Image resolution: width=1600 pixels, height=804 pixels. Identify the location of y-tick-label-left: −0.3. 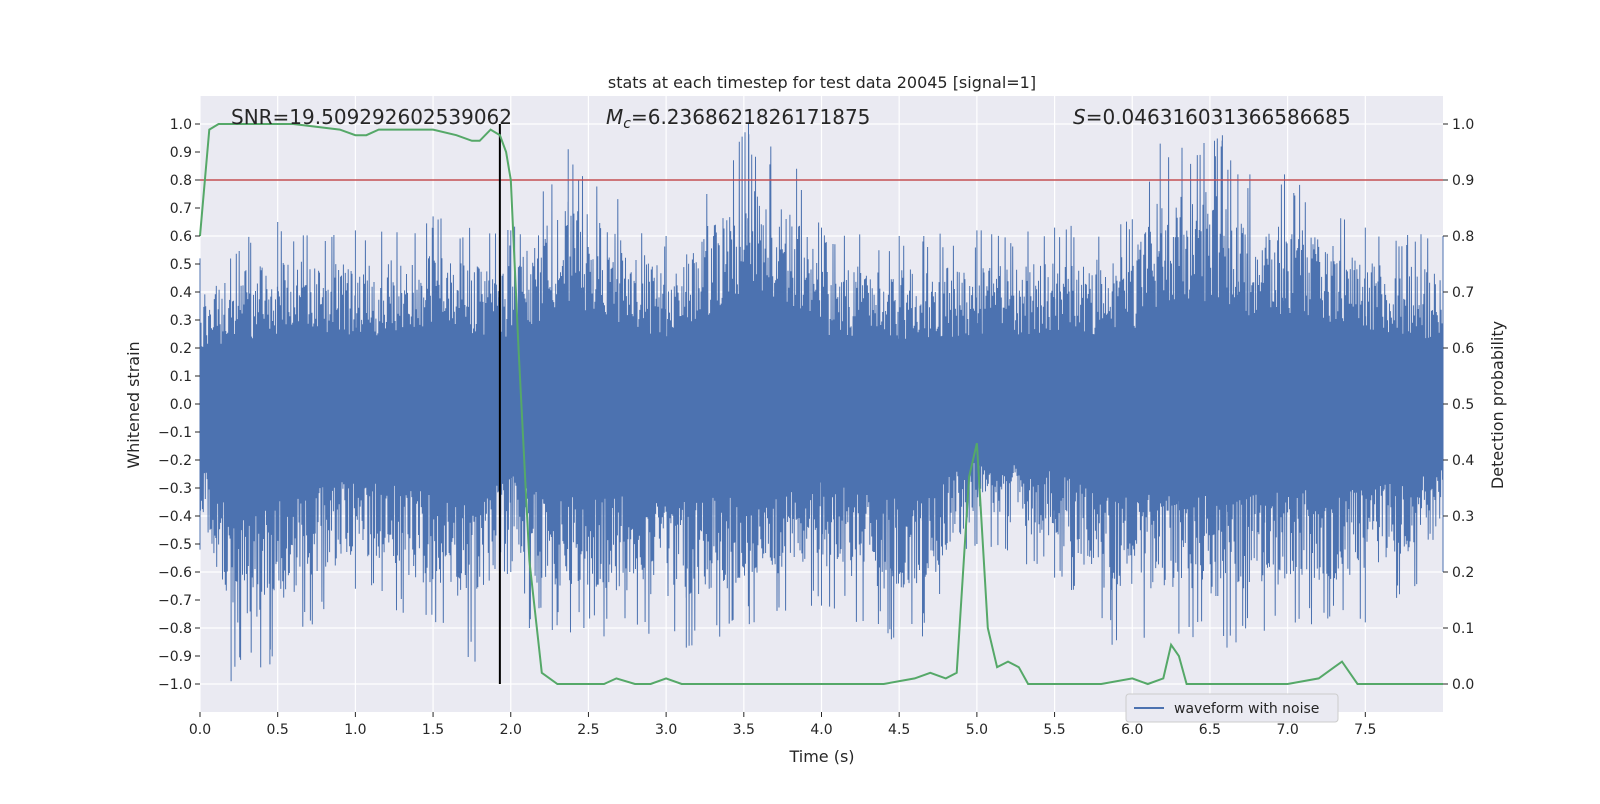
(175, 489).